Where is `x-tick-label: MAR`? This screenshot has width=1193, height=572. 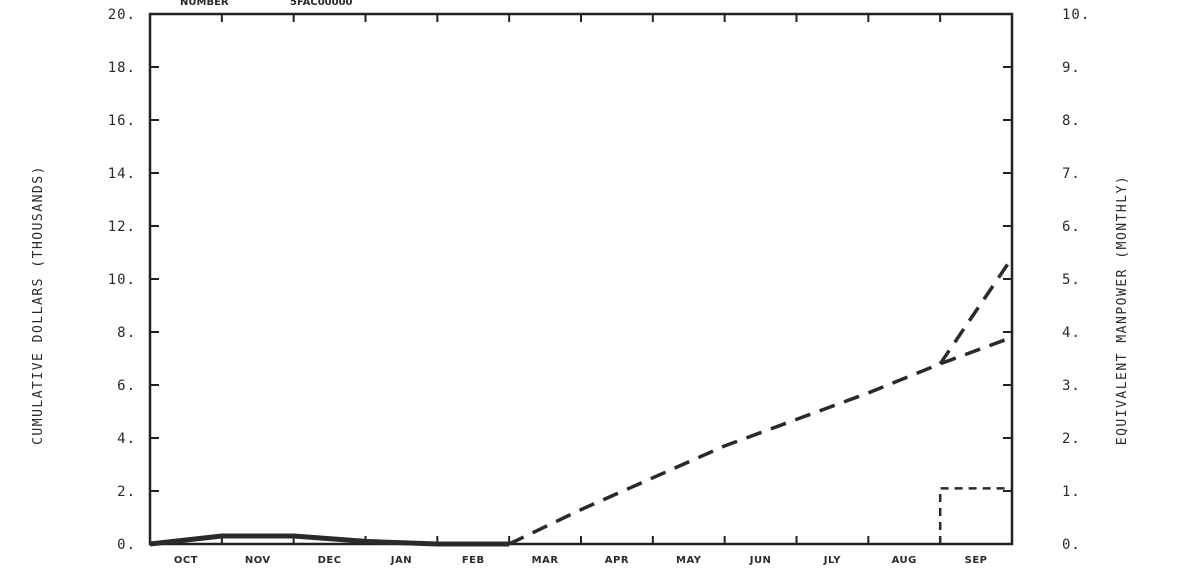 x-tick-label: MAR is located at coordinates (545, 560).